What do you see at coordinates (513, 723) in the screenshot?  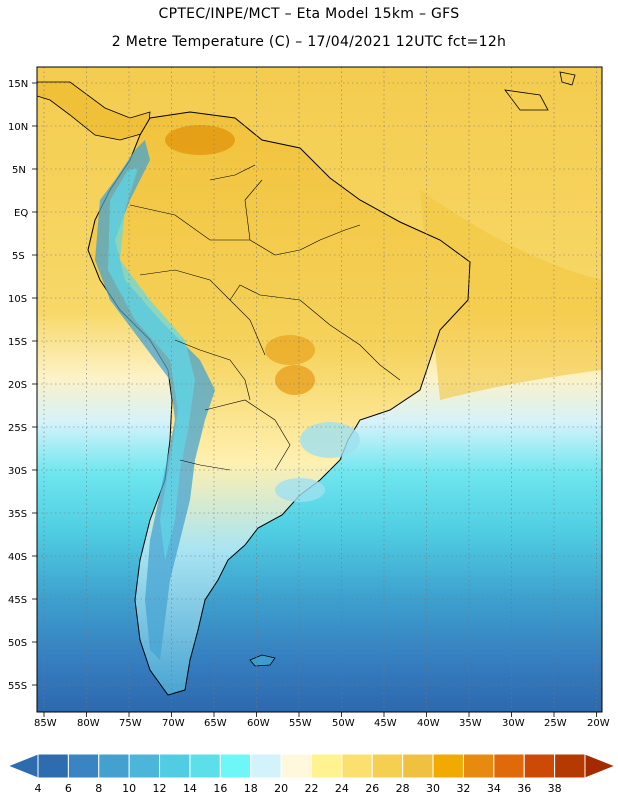 I see `lon-label: 30W` at bounding box center [513, 723].